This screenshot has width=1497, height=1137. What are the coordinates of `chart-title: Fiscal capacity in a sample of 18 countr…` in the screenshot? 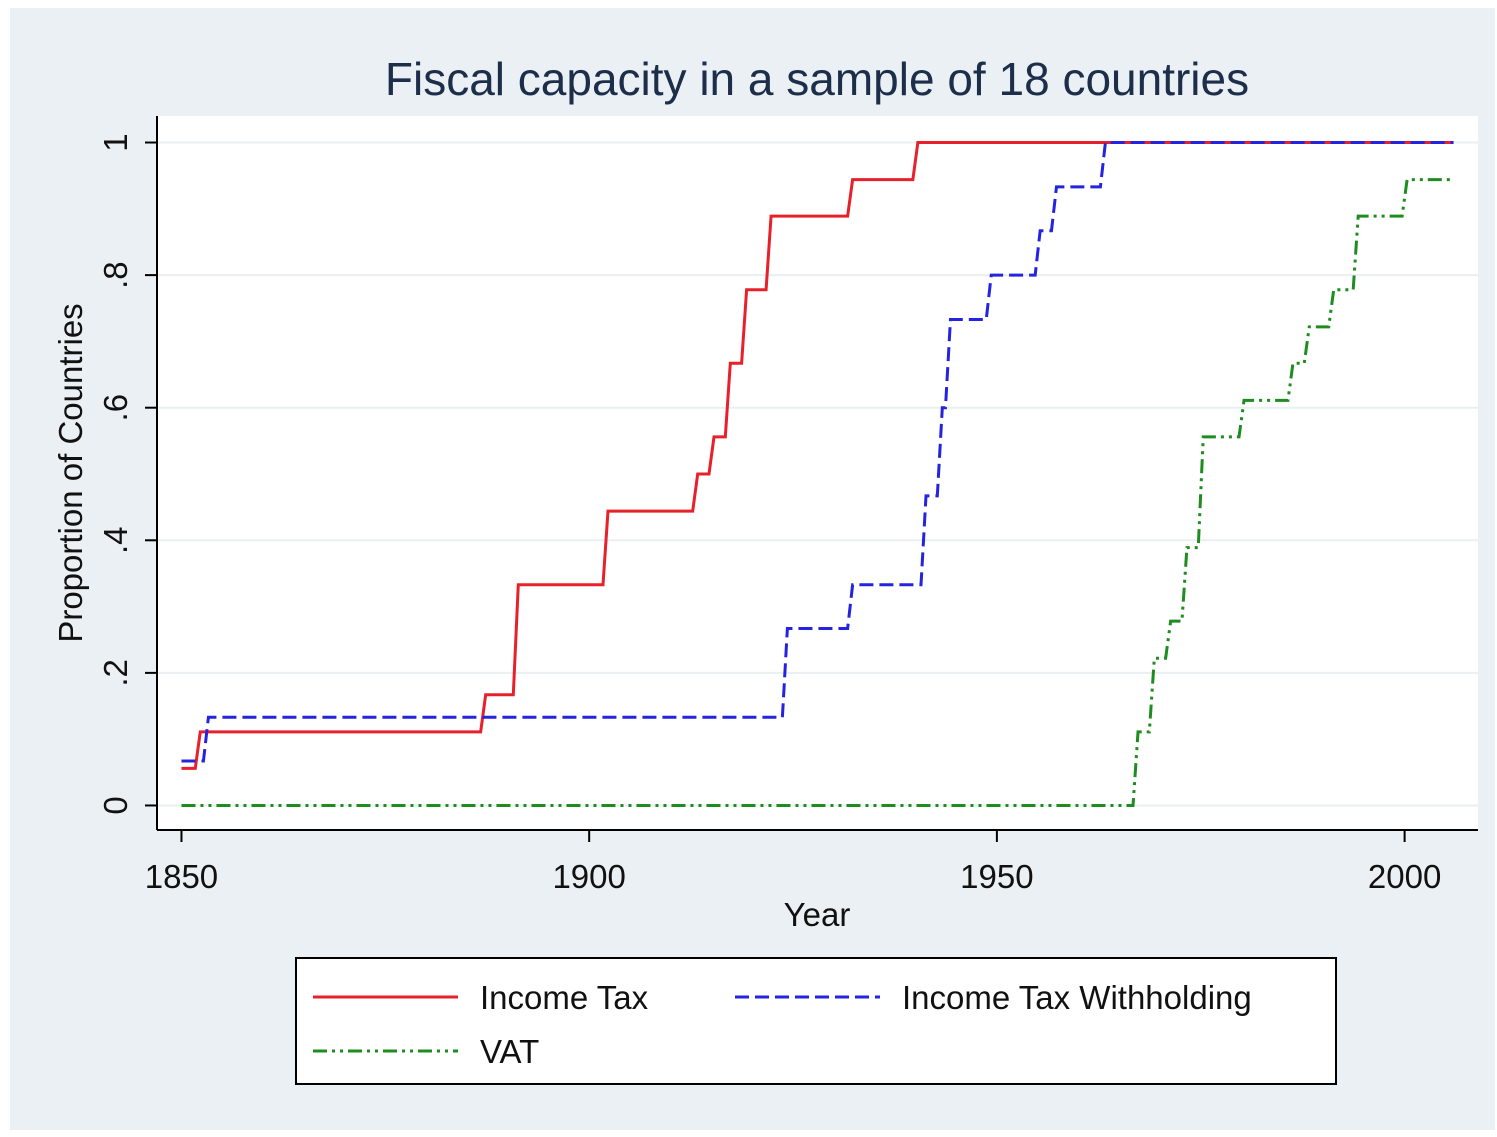 It's located at (817, 79).